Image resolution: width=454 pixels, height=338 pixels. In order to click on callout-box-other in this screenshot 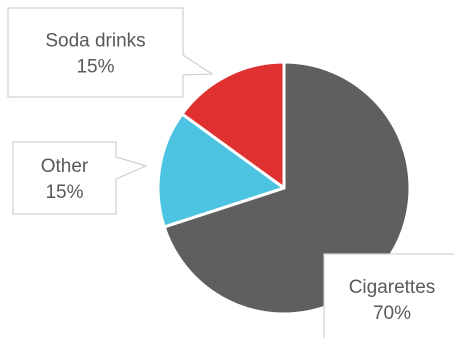, I will do `click(80, 178)`.